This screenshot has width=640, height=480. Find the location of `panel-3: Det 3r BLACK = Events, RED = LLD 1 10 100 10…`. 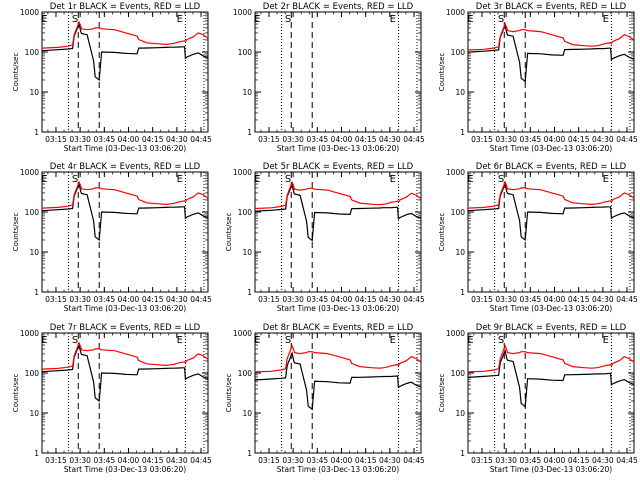

panel-3: Det 3r BLACK = Events, RED = LLD 1 10 100 10… is located at coordinates (538, 77).